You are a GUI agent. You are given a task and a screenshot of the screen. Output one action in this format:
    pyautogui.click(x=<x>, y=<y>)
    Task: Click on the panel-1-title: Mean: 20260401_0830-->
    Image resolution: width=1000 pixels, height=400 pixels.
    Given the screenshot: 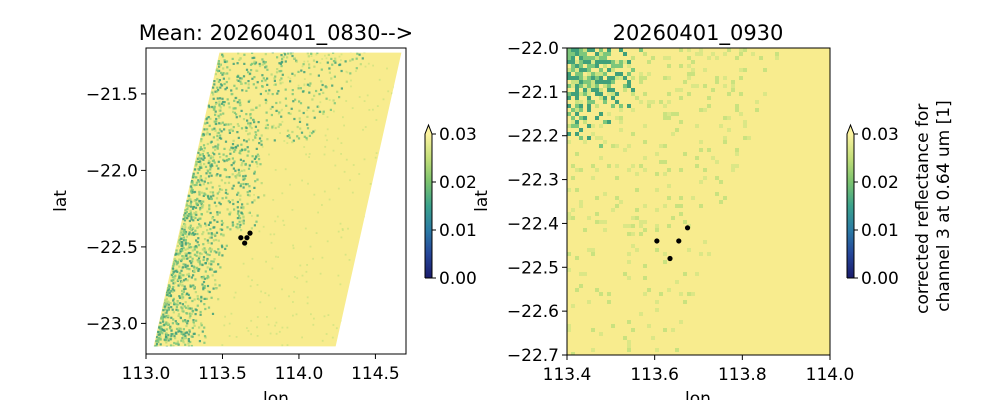 What is the action you would take?
    pyautogui.click(x=276, y=33)
    